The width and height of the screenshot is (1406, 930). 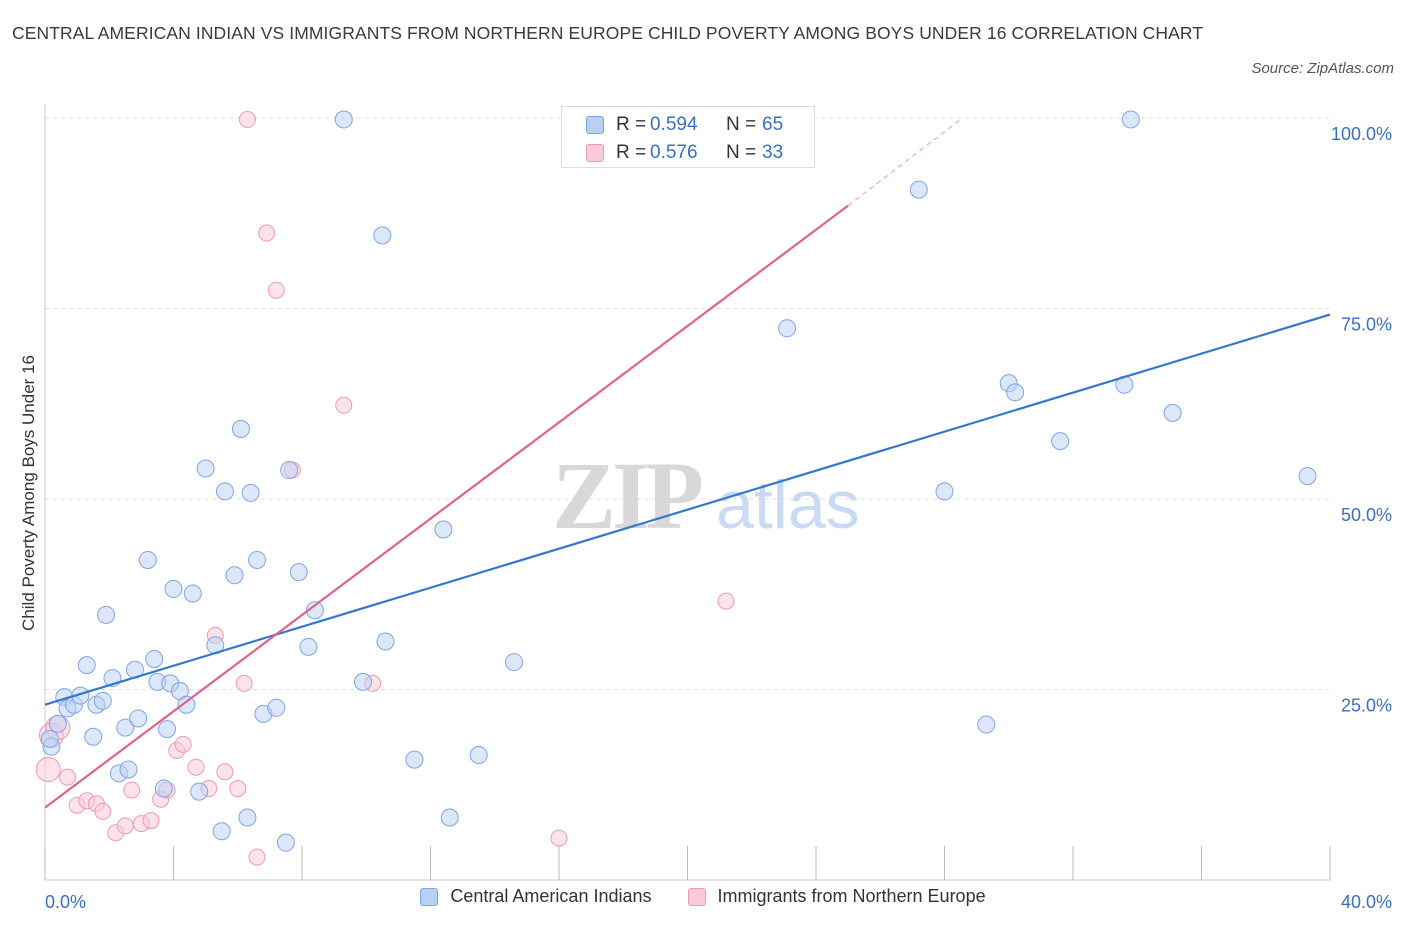 What do you see at coordinates (773, 152) in the screenshot?
I see `n-value: 33` at bounding box center [773, 152].